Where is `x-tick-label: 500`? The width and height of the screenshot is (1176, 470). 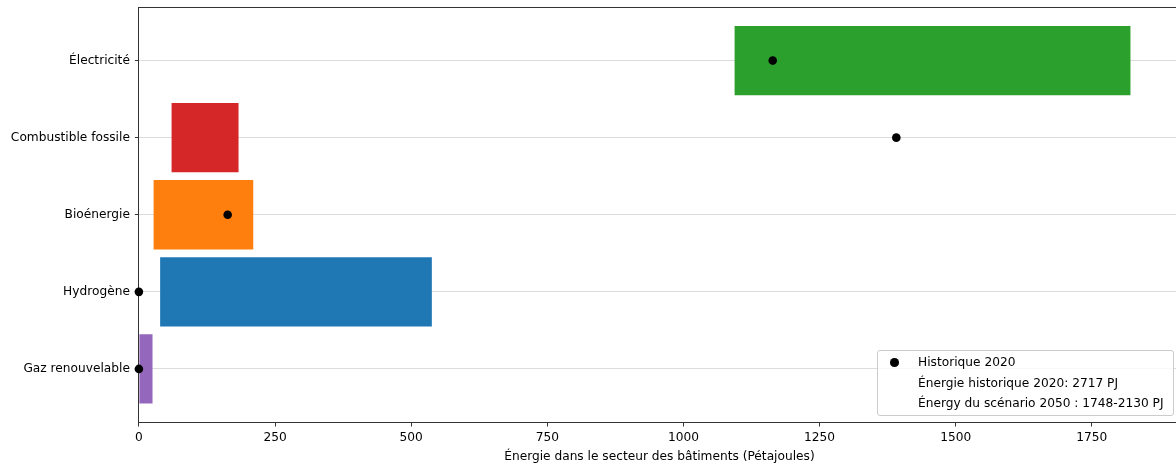
x-tick-label: 500 is located at coordinates (411, 436).